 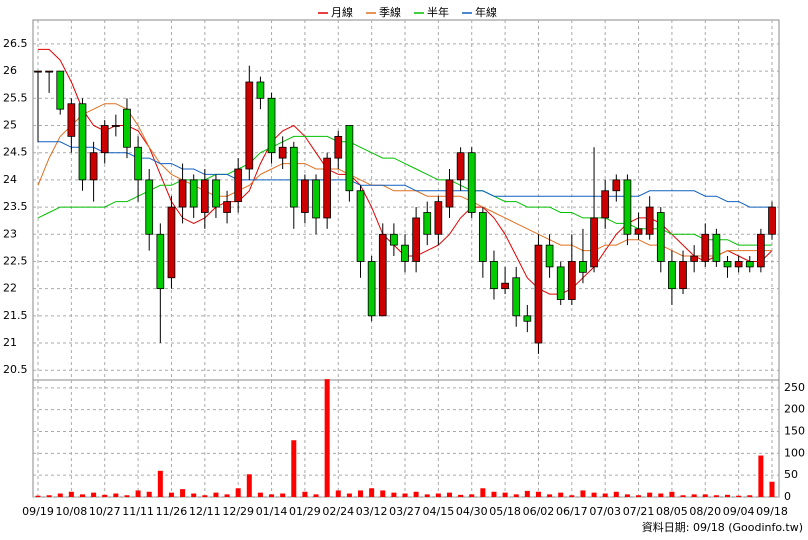 I want to click on y-tick-label: 21.5, so click(x=15, y=315).